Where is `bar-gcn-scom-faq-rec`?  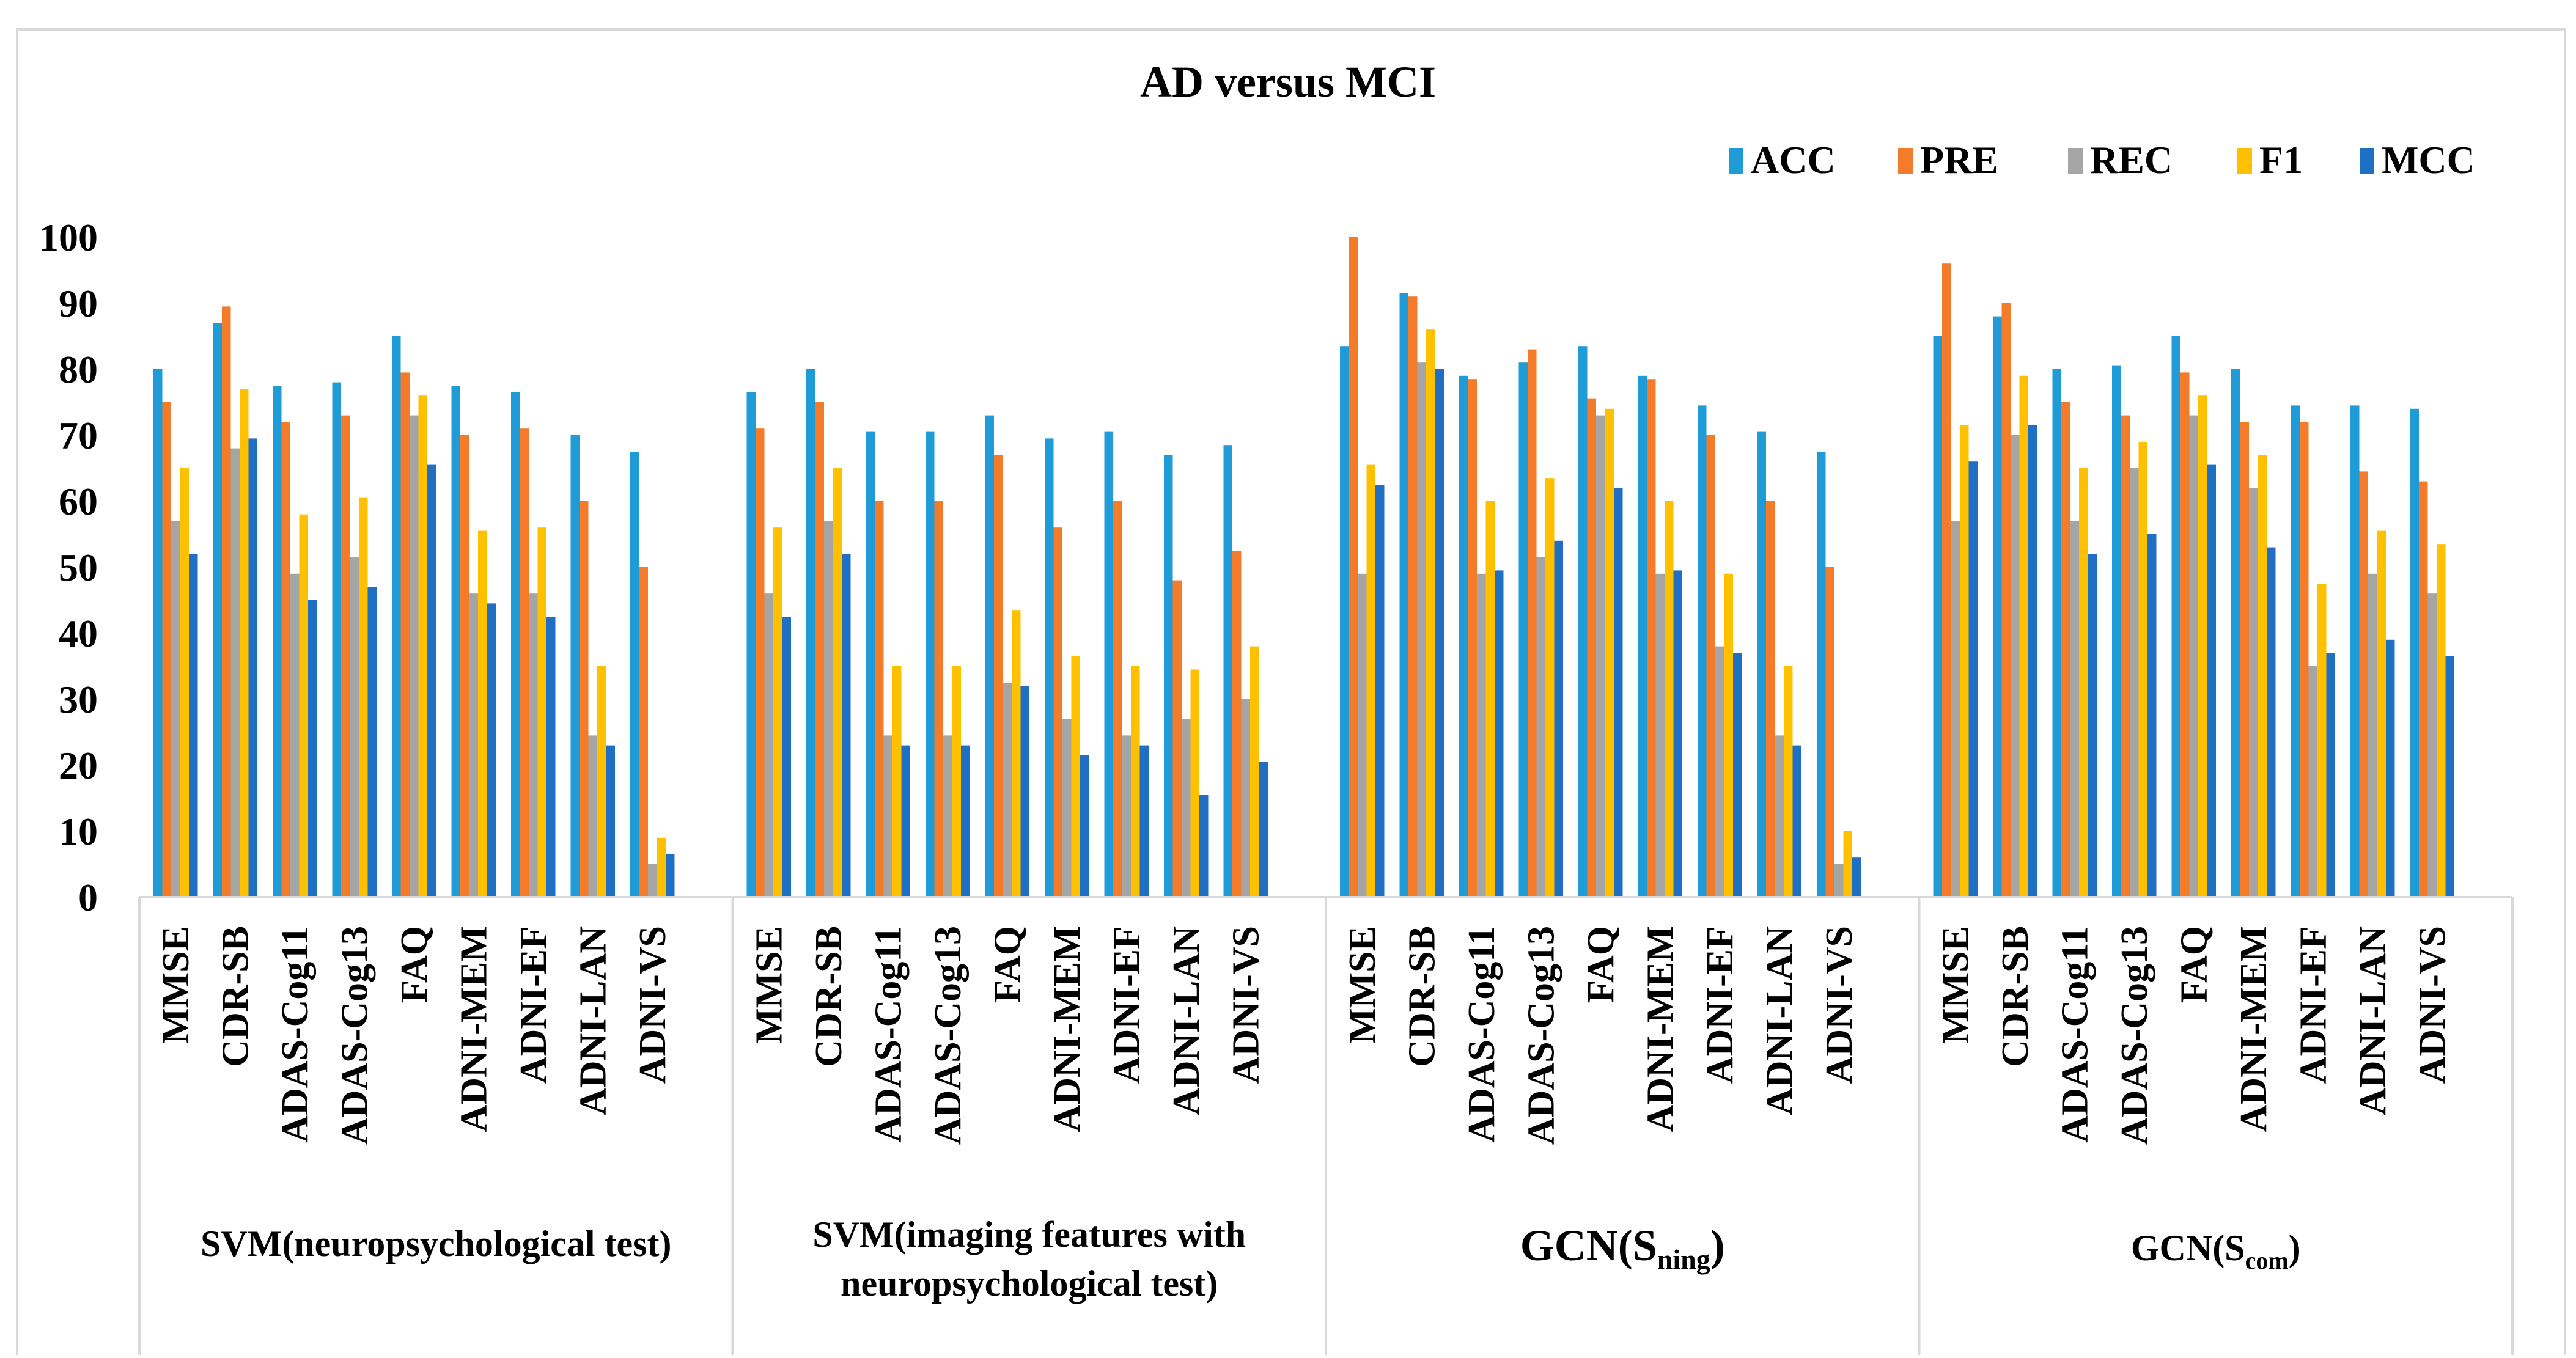 bar-gcn-scom-faq-rec is located at coordinates (2193, 656).